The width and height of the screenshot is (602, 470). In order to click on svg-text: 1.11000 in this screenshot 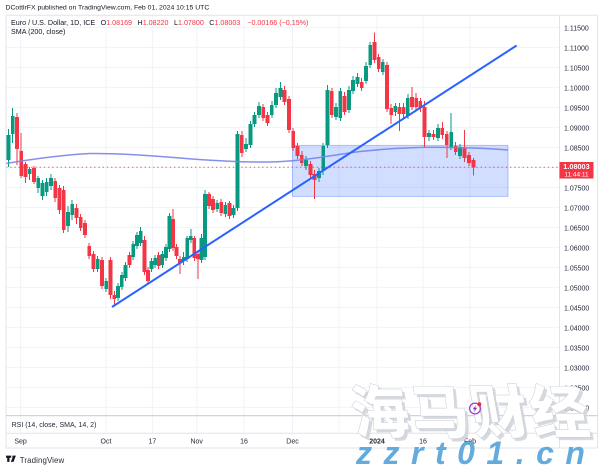, I will do `click(576, 48)`.